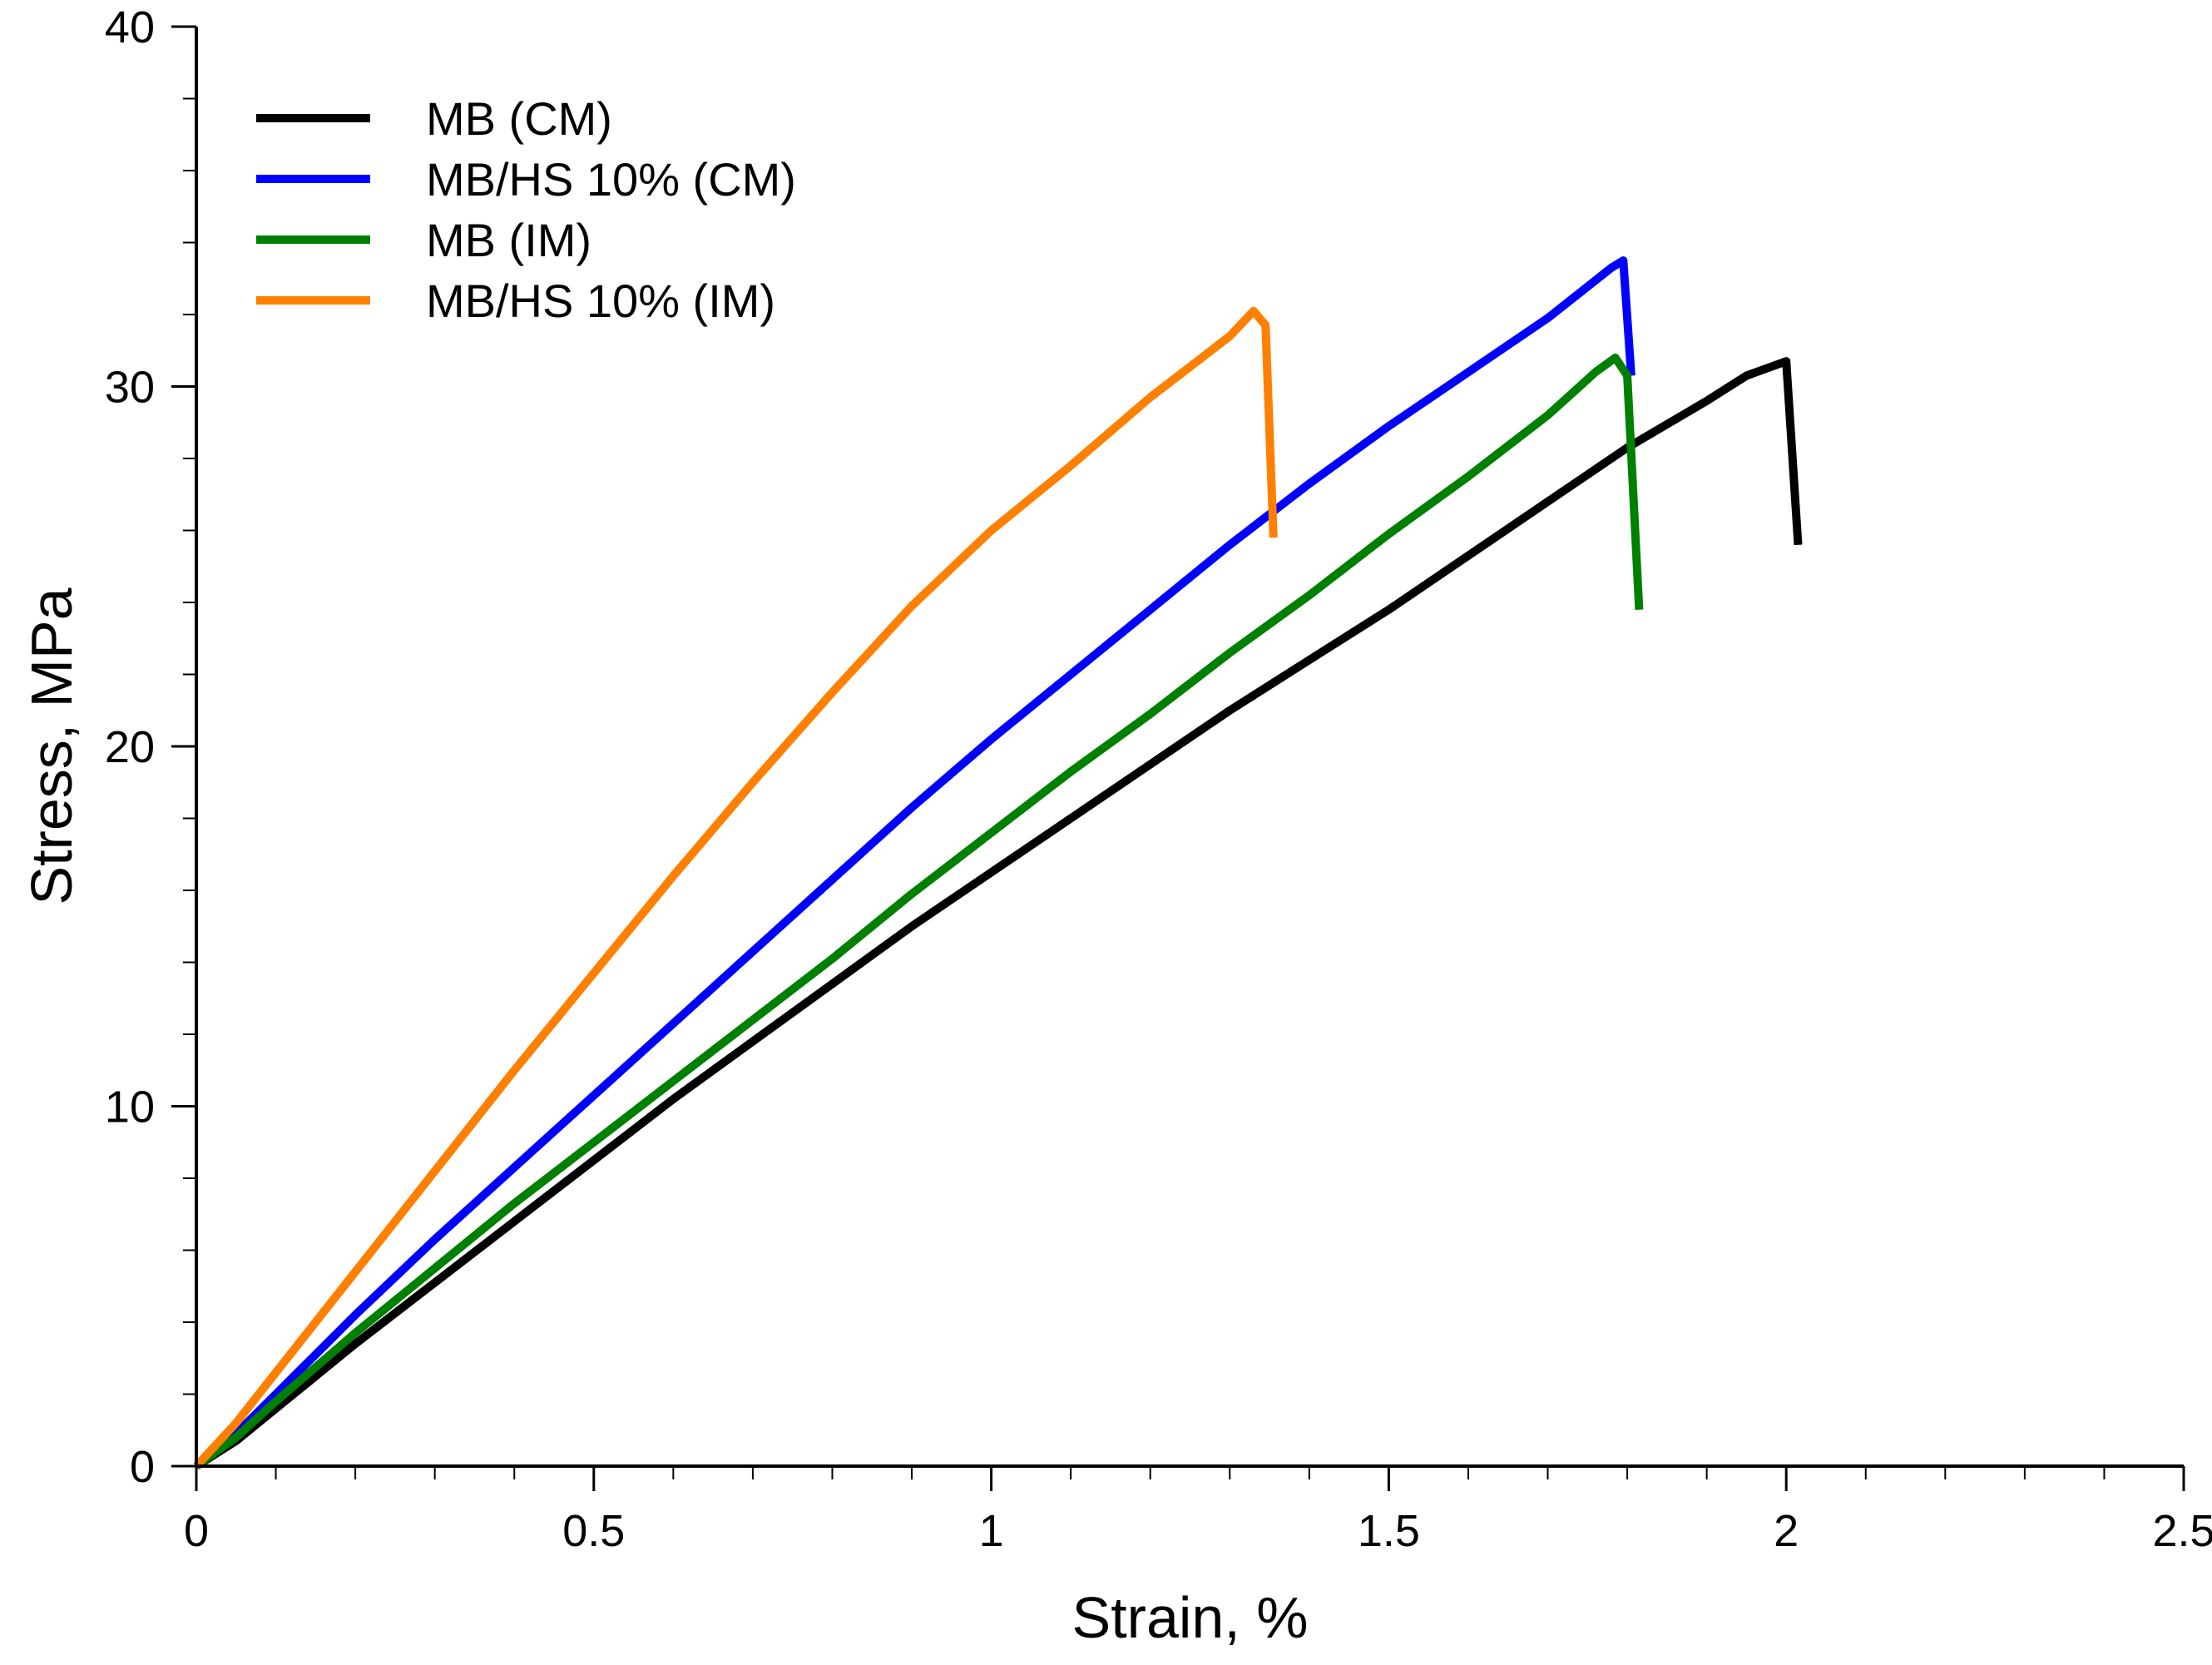 The width and height of the screenshot is (2212, 1665). Describe the element at coordinates (611, 179) in the screenshot. I see `legend-label: MB/HS 10% (CM)` at that location.